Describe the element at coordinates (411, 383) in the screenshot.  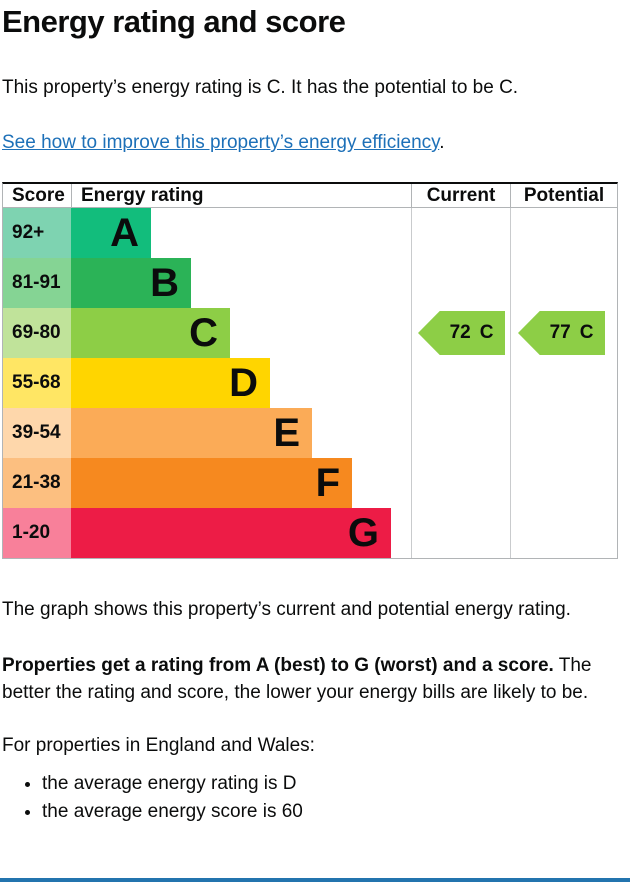
I see `current-column-divider` at that location.